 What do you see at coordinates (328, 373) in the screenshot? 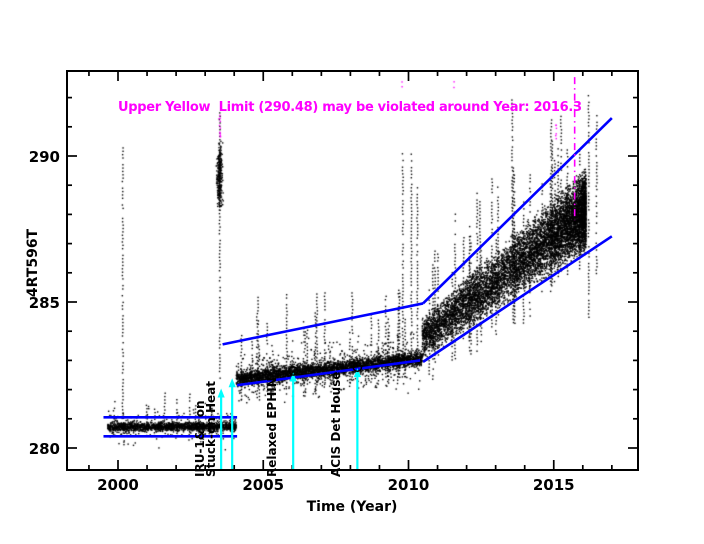
I see `envelope-line-epoch2-lower` at bounding box center [328, 373].